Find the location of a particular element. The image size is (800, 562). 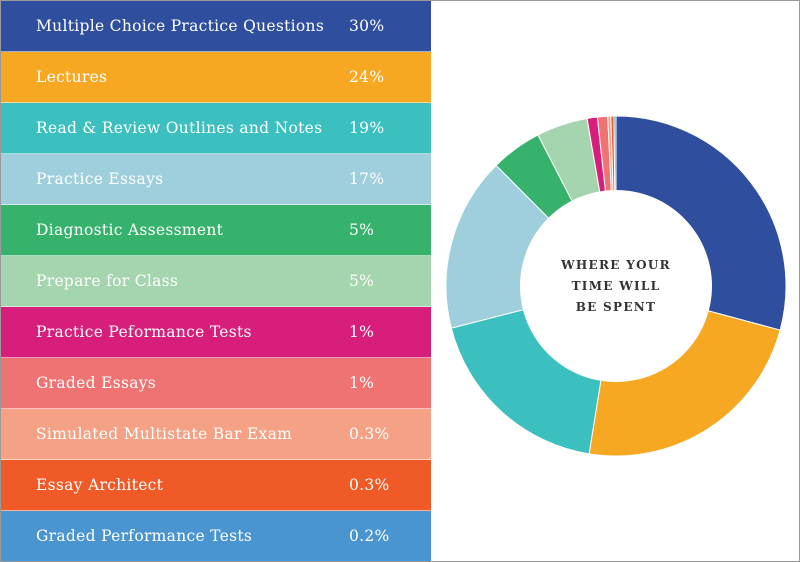

legend-label: Graded Essays is located at coordinates (96, 383).